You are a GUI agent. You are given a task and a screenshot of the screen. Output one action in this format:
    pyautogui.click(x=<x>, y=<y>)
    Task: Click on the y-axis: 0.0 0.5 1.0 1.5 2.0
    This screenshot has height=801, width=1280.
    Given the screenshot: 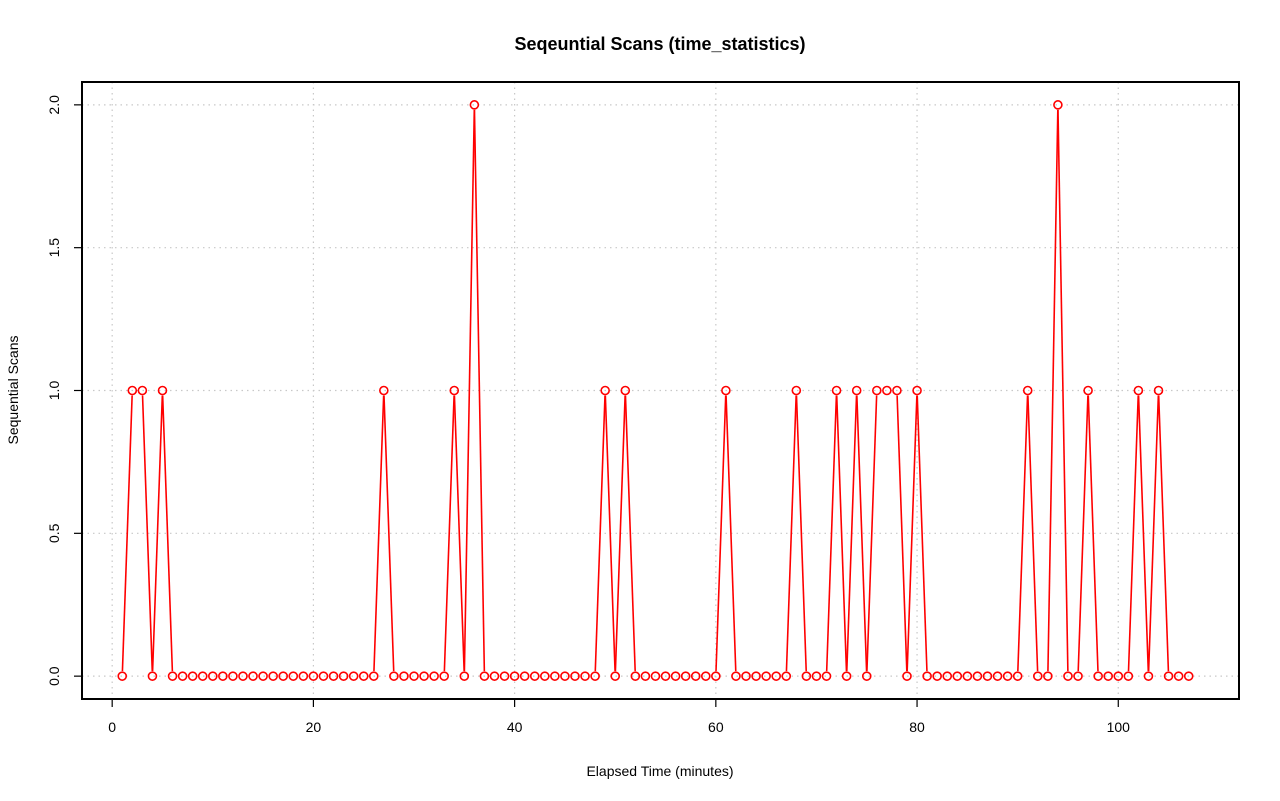 What is the action you would take?
    pyautogui.click(x=64, y=390)
    